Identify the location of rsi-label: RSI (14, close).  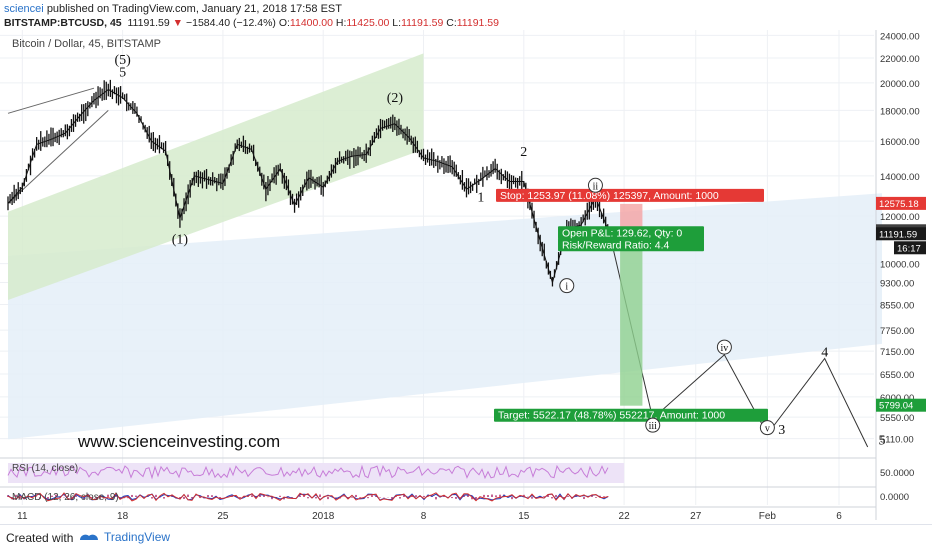
(45, 468).